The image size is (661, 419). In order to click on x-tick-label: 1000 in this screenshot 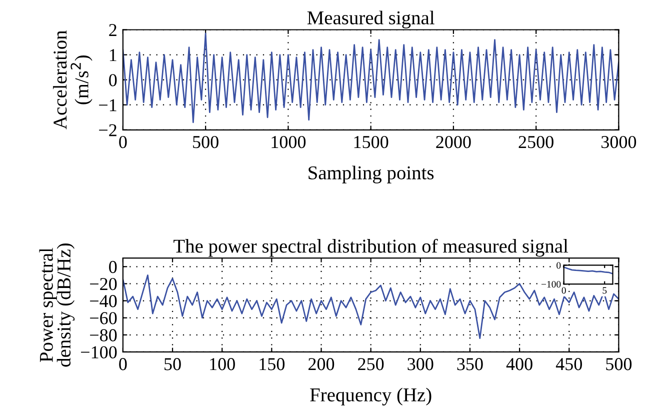, I will do `click(289, 142)`.